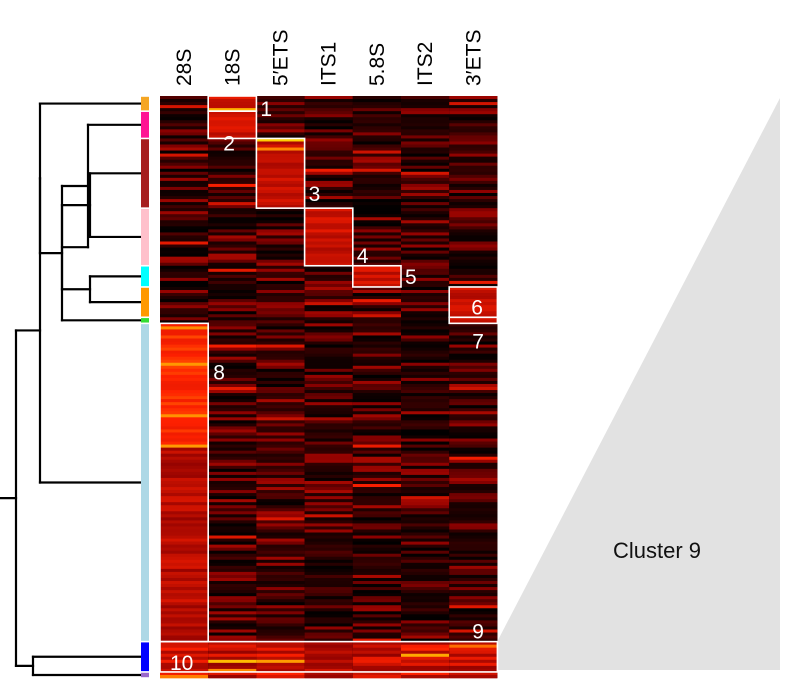 The width and height of the screenshot is (797, 697). I want to click on cluster-box, so click(376, 276).